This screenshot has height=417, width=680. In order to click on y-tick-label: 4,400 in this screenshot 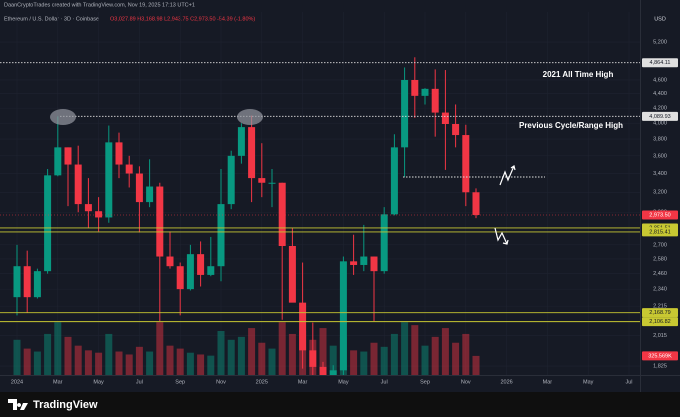, I will do `click(660, 94)`.